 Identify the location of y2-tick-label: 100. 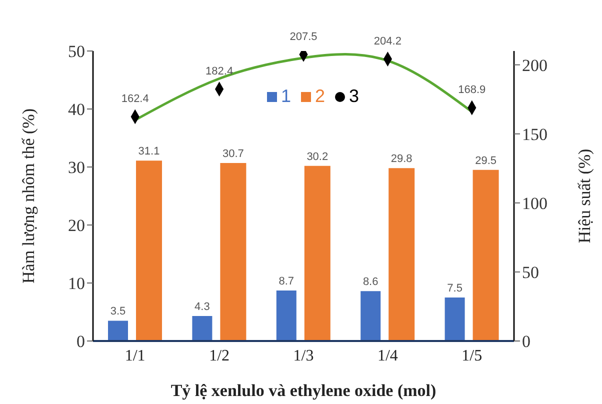
(535, 203).